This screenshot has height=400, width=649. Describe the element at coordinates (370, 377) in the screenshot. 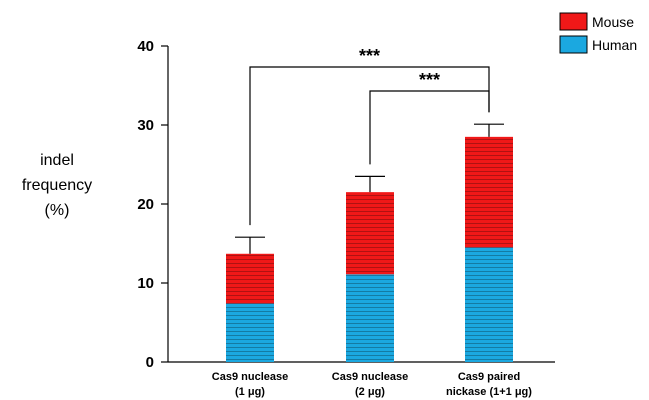

I see `category-label-2-line-1: Cas9 nuclease` at that location.